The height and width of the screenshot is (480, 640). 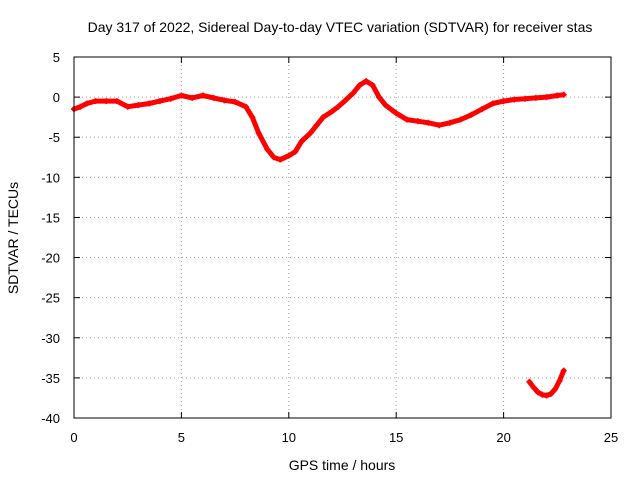 What do you see at coordinates (50, 298) in the screenshot?
I see `y-tick-label: -25` at bounding box center [50, 298].